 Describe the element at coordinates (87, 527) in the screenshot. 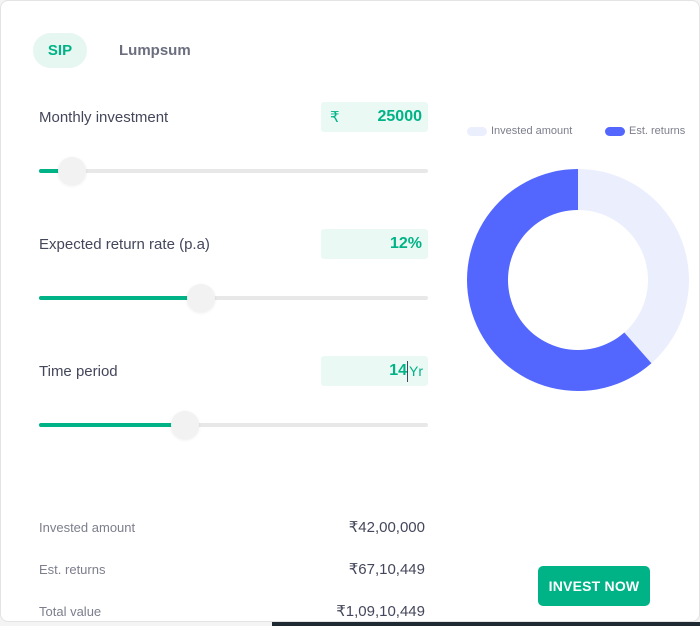

I see `summary-invested-label: Invested amount` at that location.